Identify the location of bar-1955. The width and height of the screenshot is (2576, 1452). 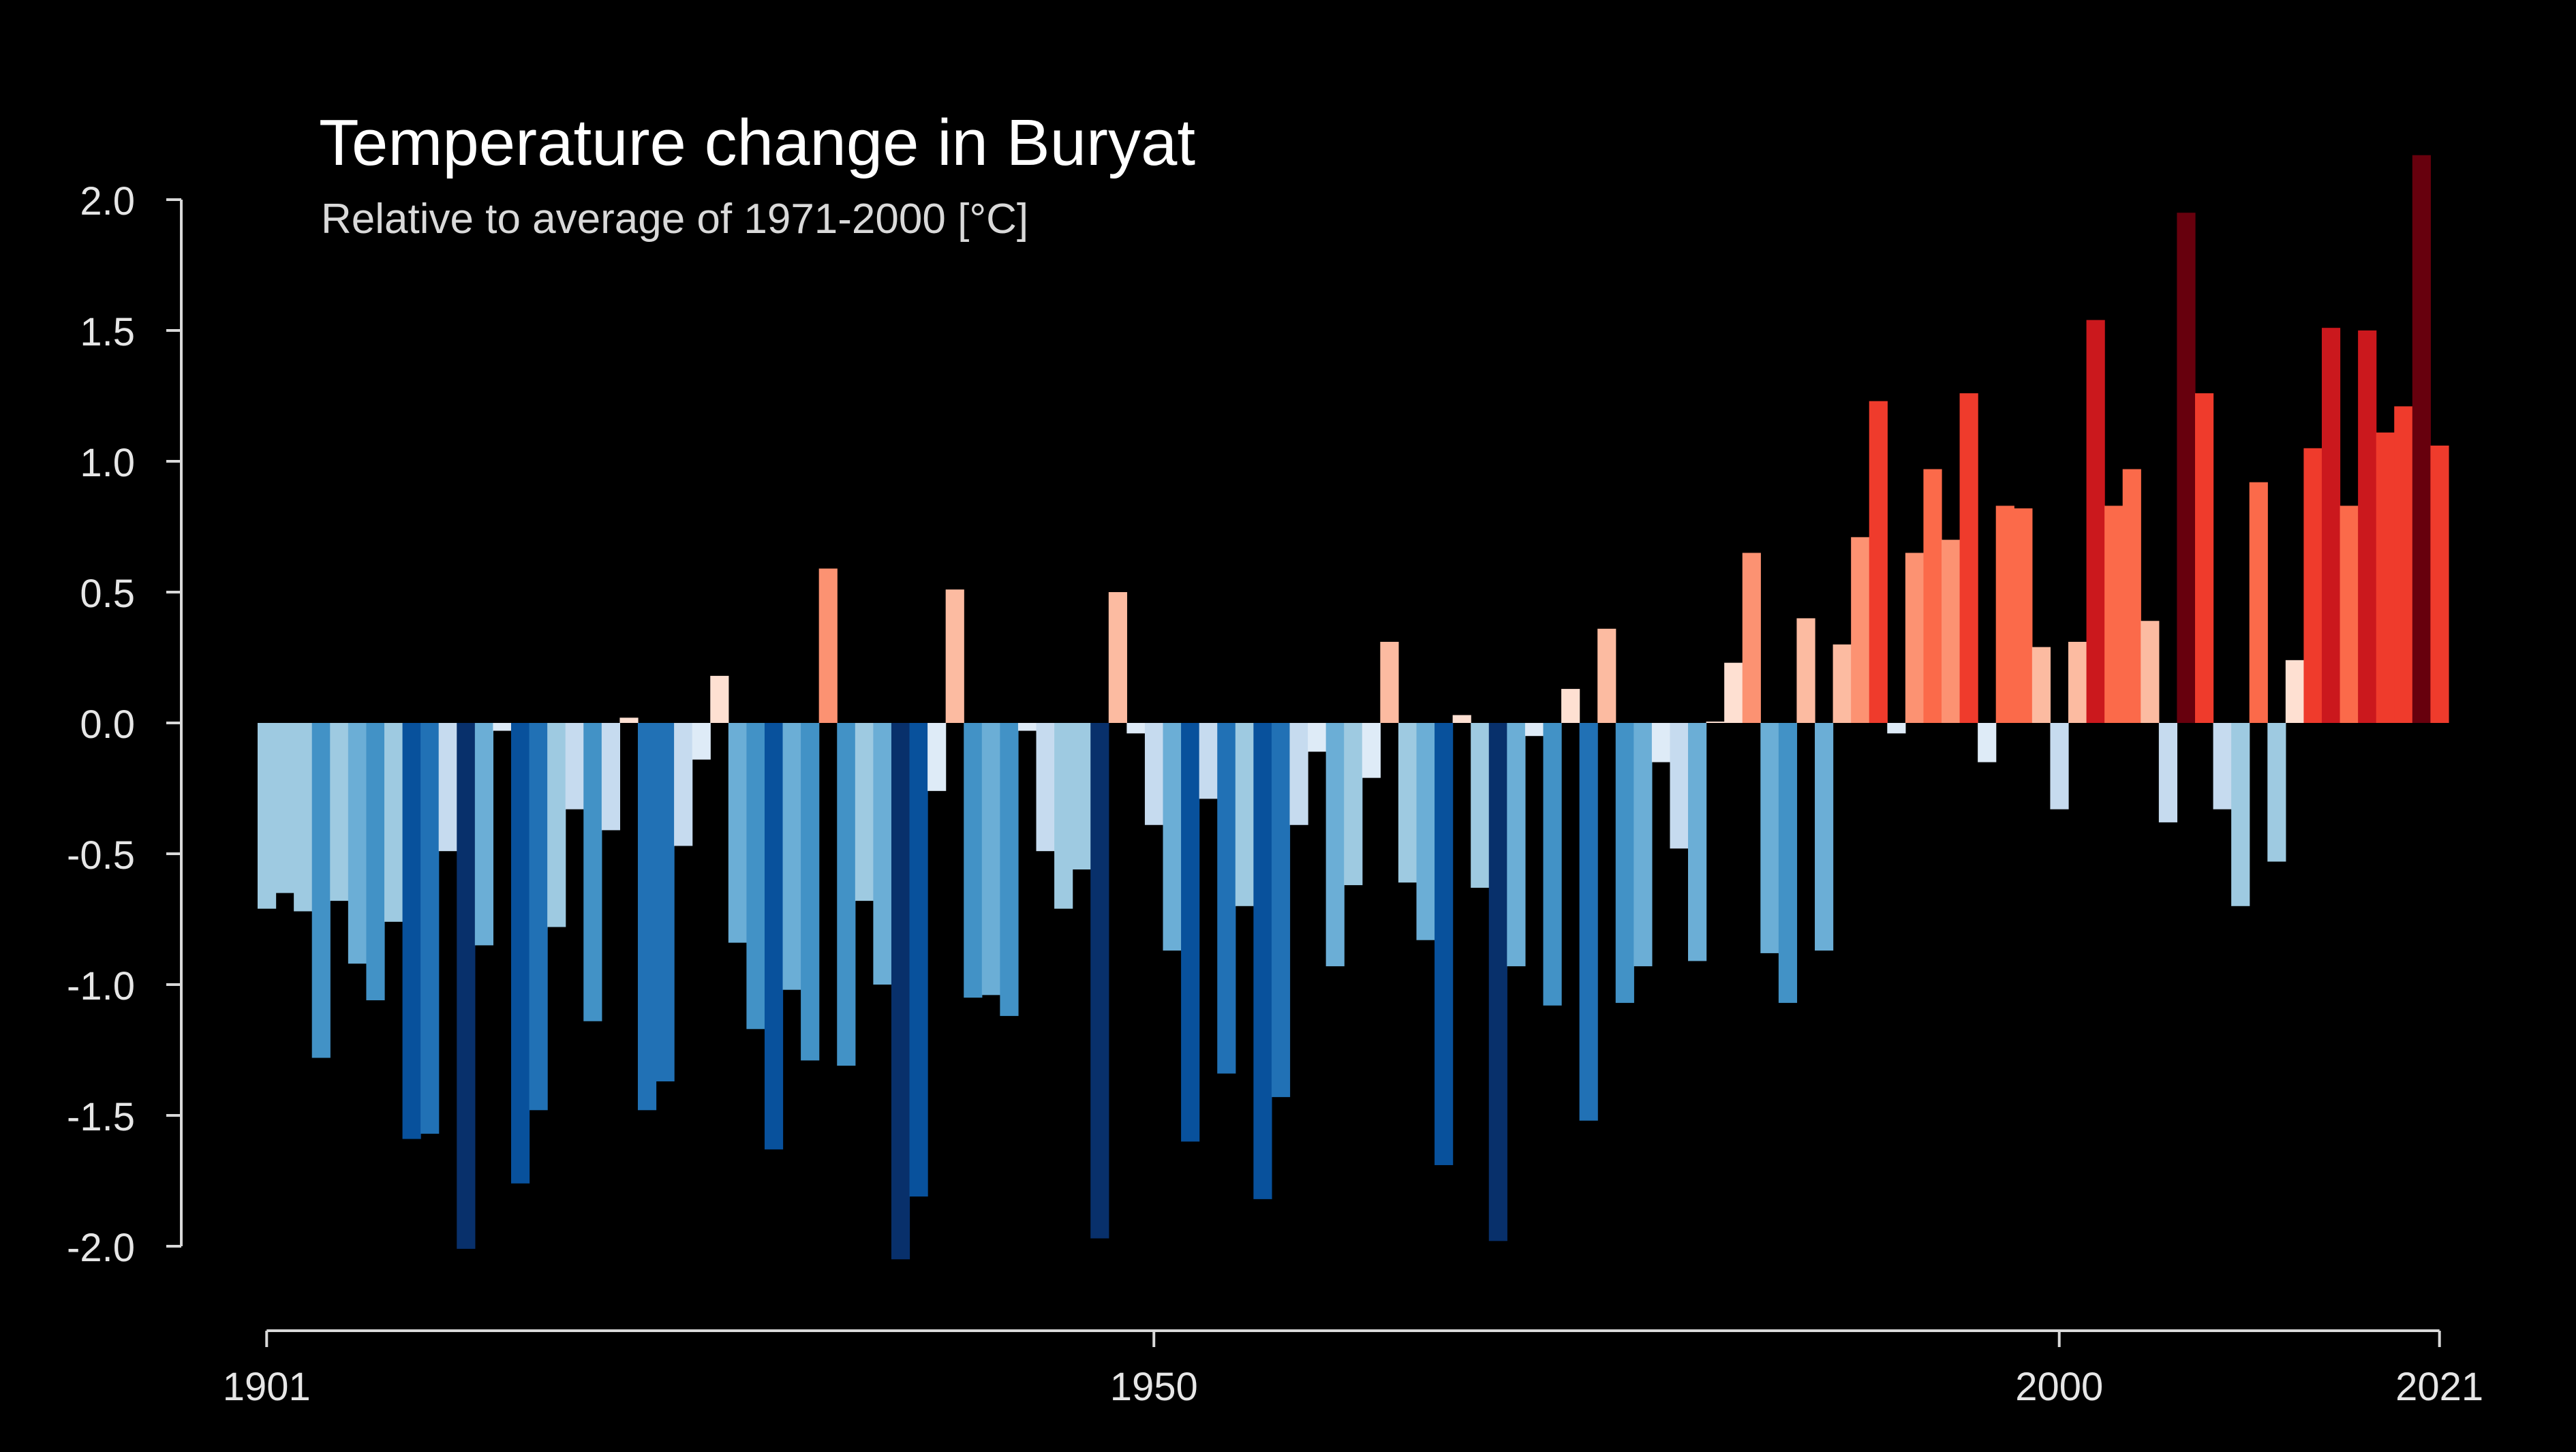
(1244, 814).